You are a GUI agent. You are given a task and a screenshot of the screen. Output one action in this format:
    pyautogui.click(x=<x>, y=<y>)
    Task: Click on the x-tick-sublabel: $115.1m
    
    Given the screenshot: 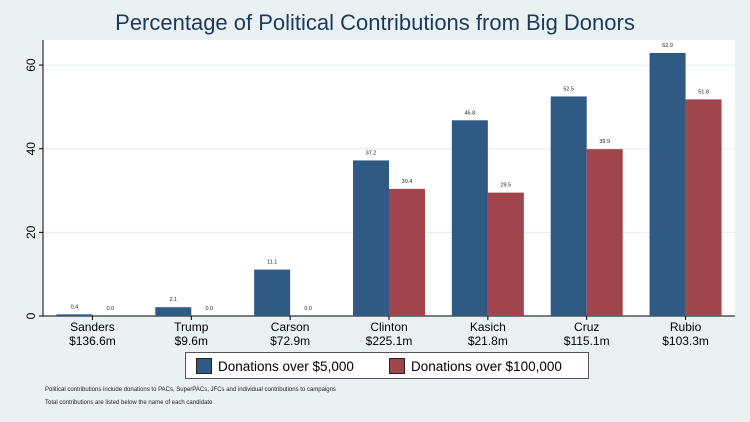 What is the action you would take?
    pyautogui.click(x=587, y=341)
    